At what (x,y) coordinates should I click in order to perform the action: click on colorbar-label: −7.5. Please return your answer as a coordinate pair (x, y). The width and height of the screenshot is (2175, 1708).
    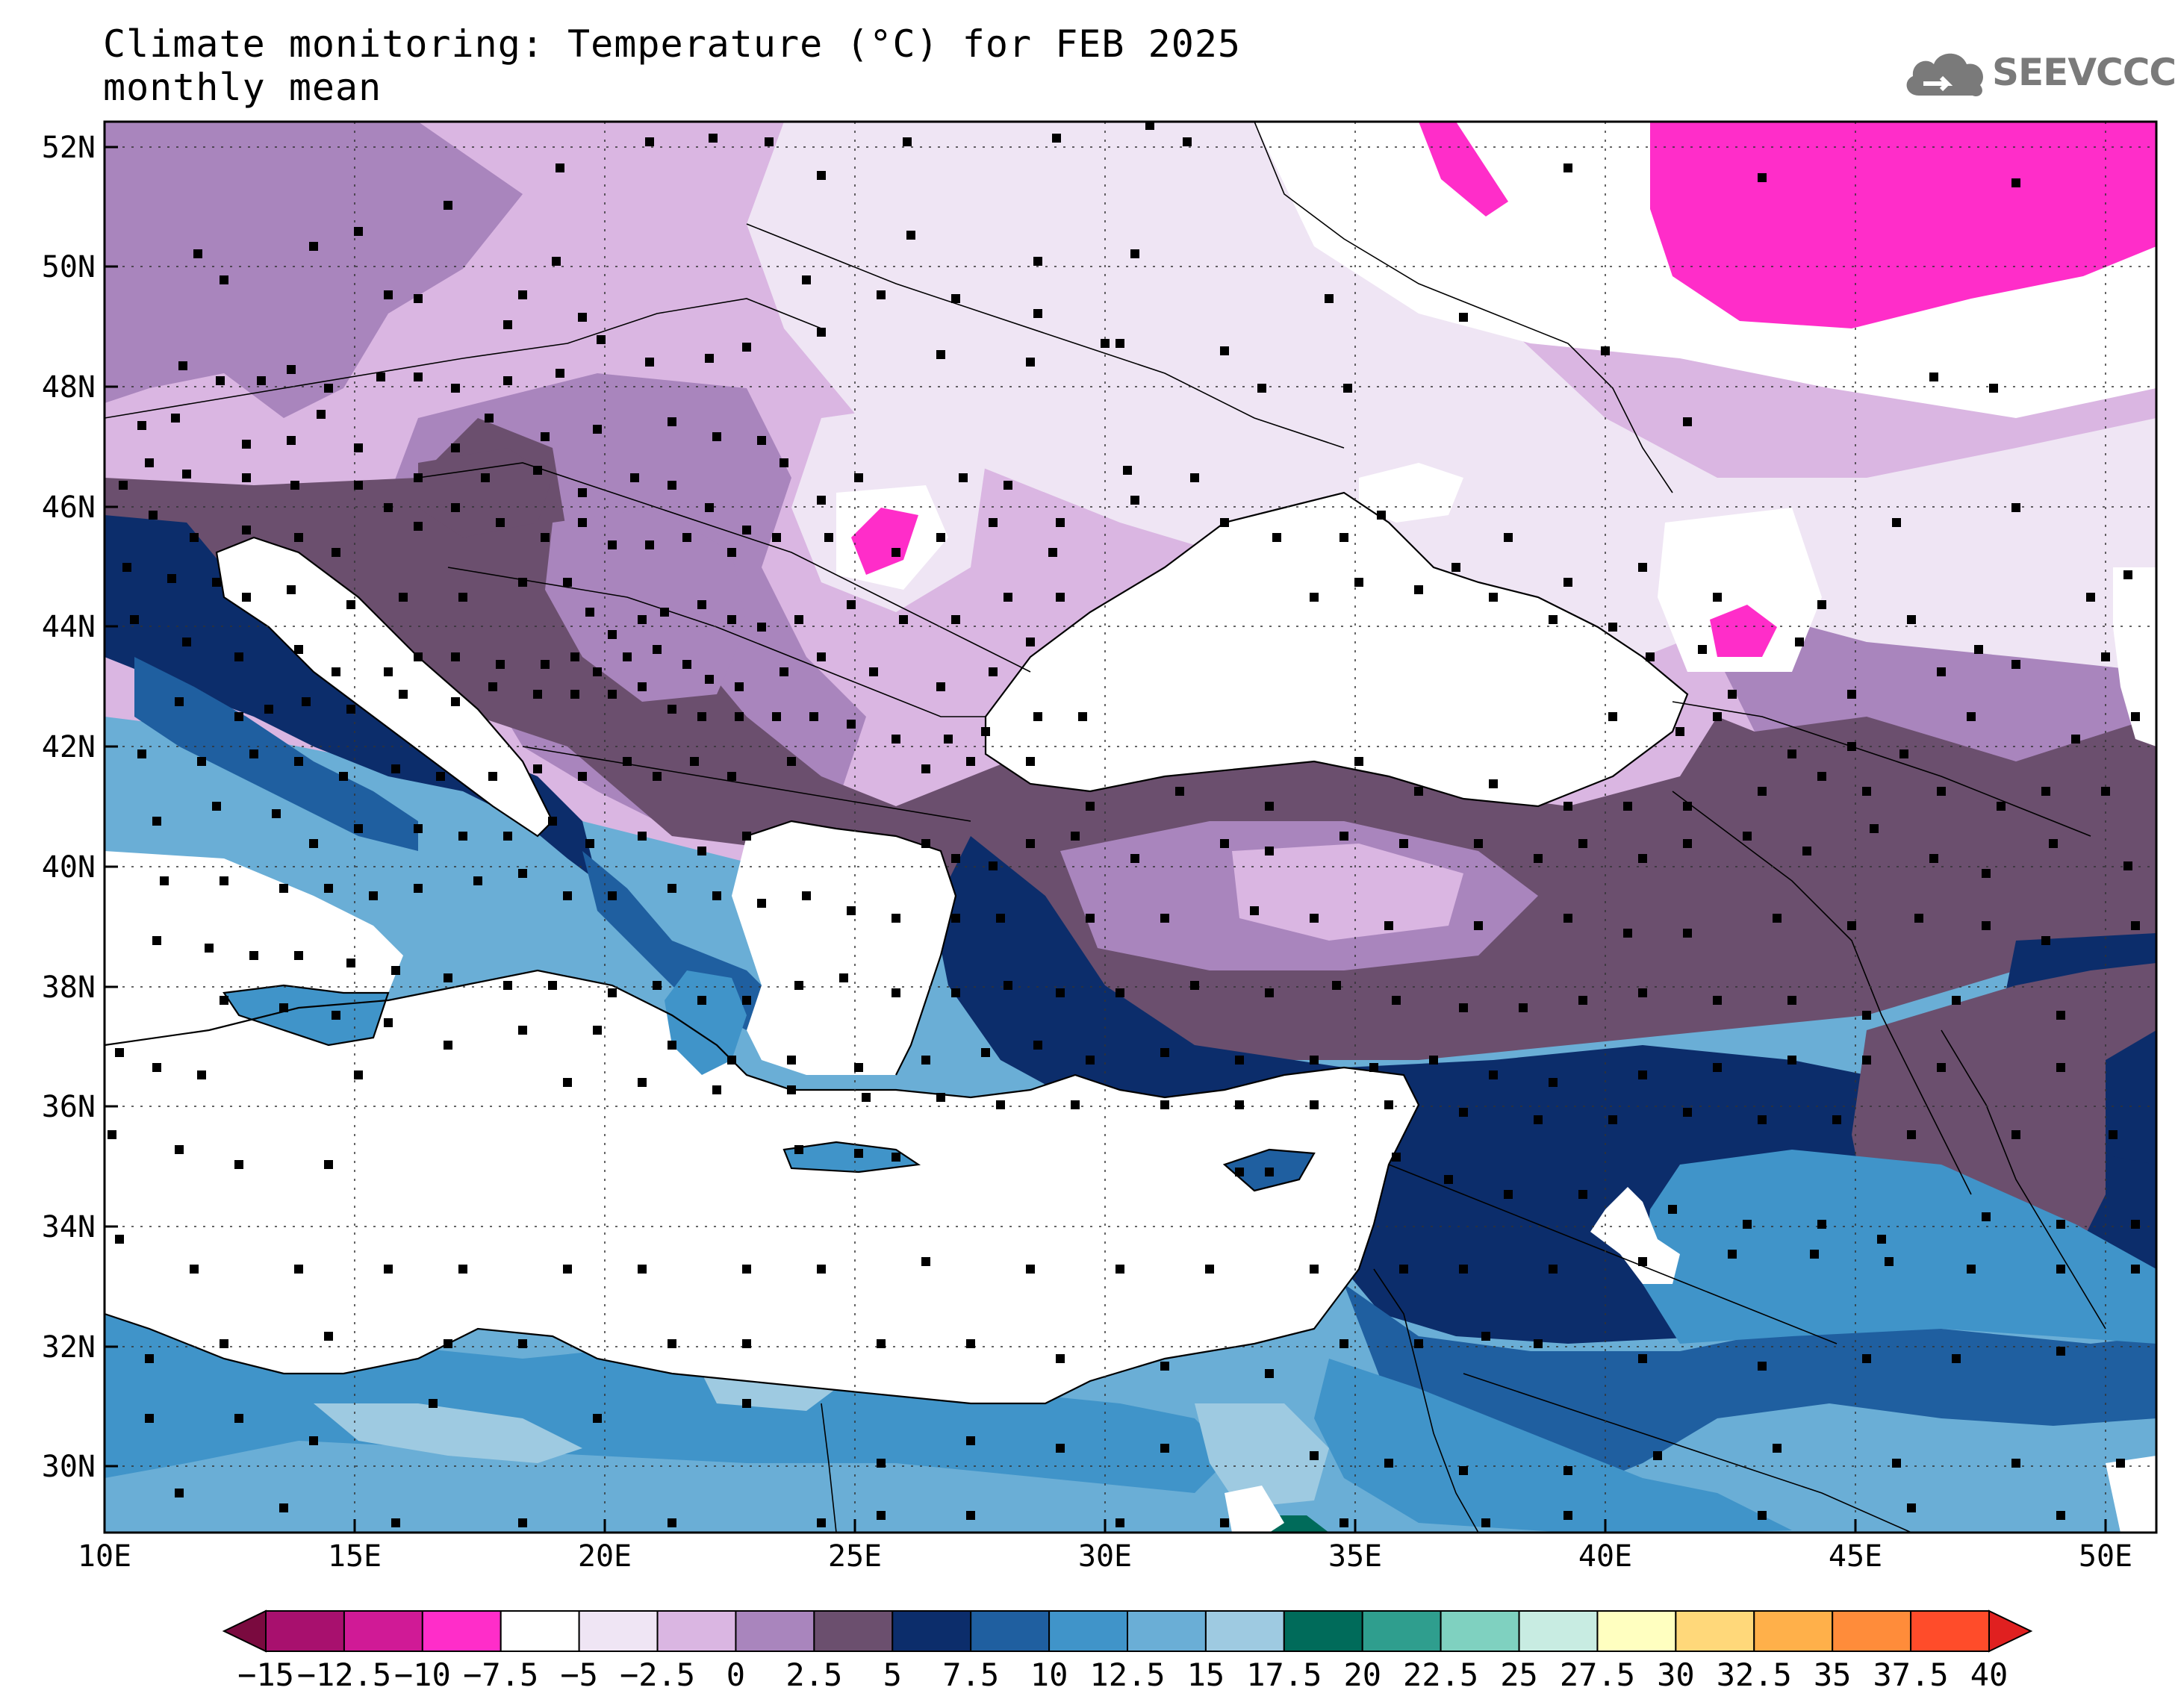
    Looking at the image, I should click on (500, 1674).